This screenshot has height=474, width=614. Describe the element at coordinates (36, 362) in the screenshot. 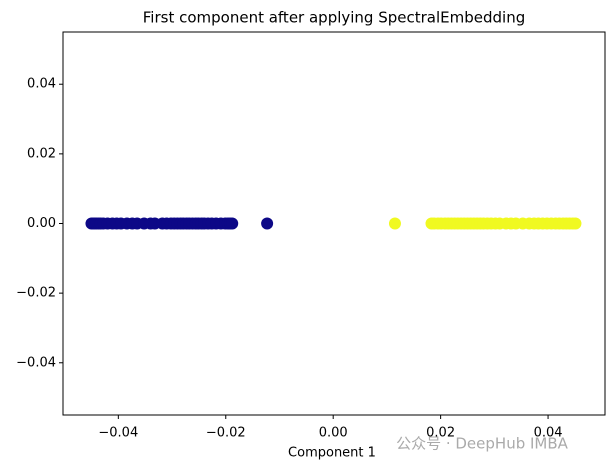

I see `y-tick-label: −0.04` at that location.